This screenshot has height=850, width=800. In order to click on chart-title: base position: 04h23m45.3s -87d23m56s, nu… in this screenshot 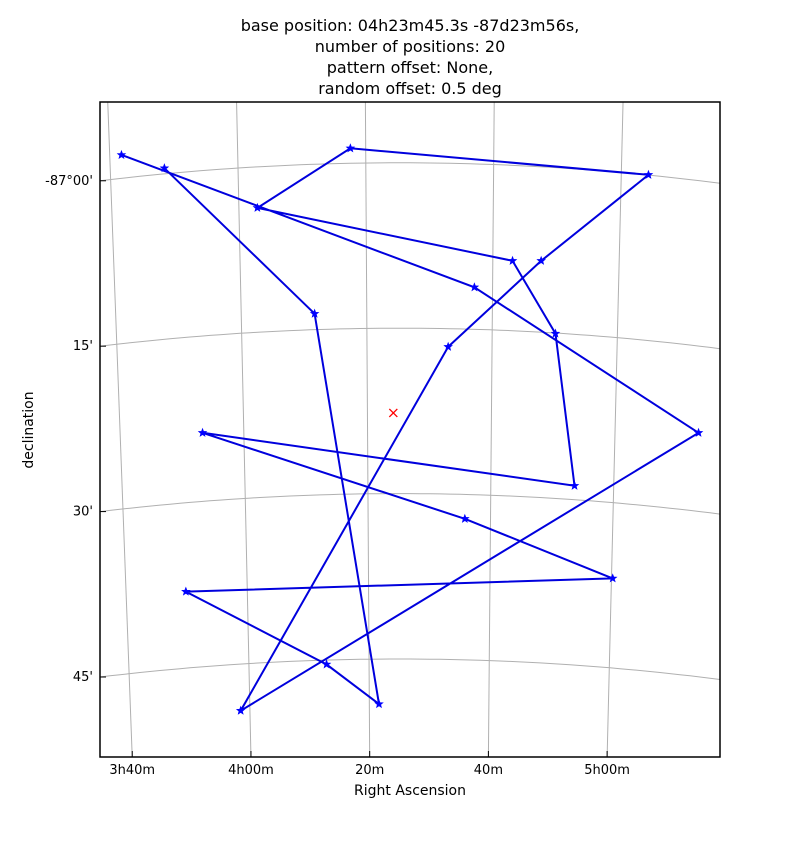, I will do `click(410, 57)`.